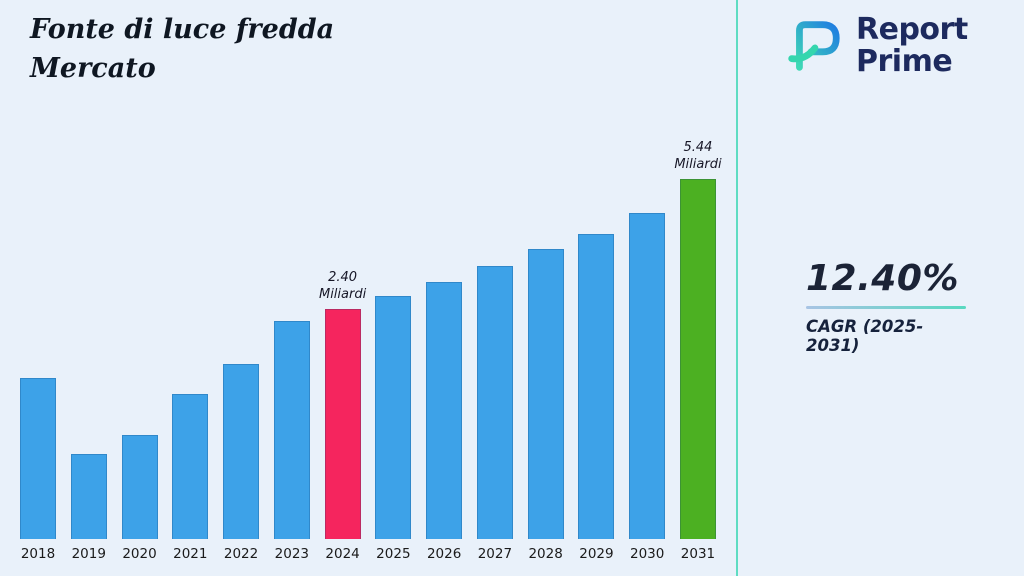 The height and width of the screenshot is (576, 1024). I want to click on bar-column-2026: 2026, so click(444, 422).